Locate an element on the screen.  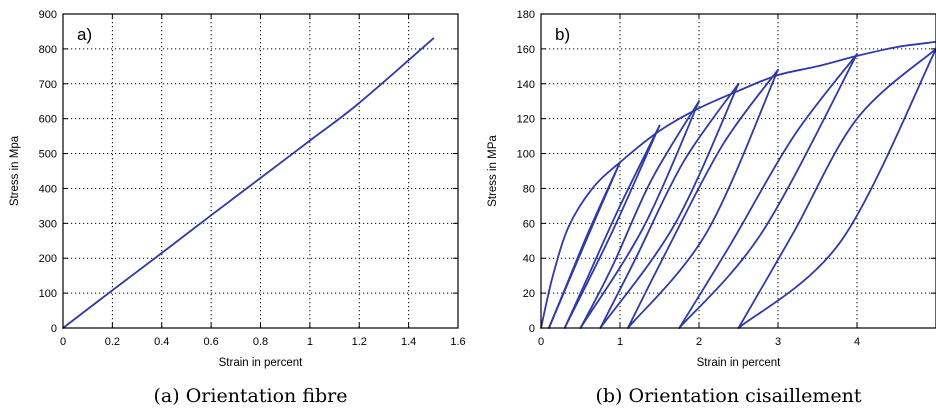
chart-b-x-tick-label: 1 is located at coordinates (620, 342).